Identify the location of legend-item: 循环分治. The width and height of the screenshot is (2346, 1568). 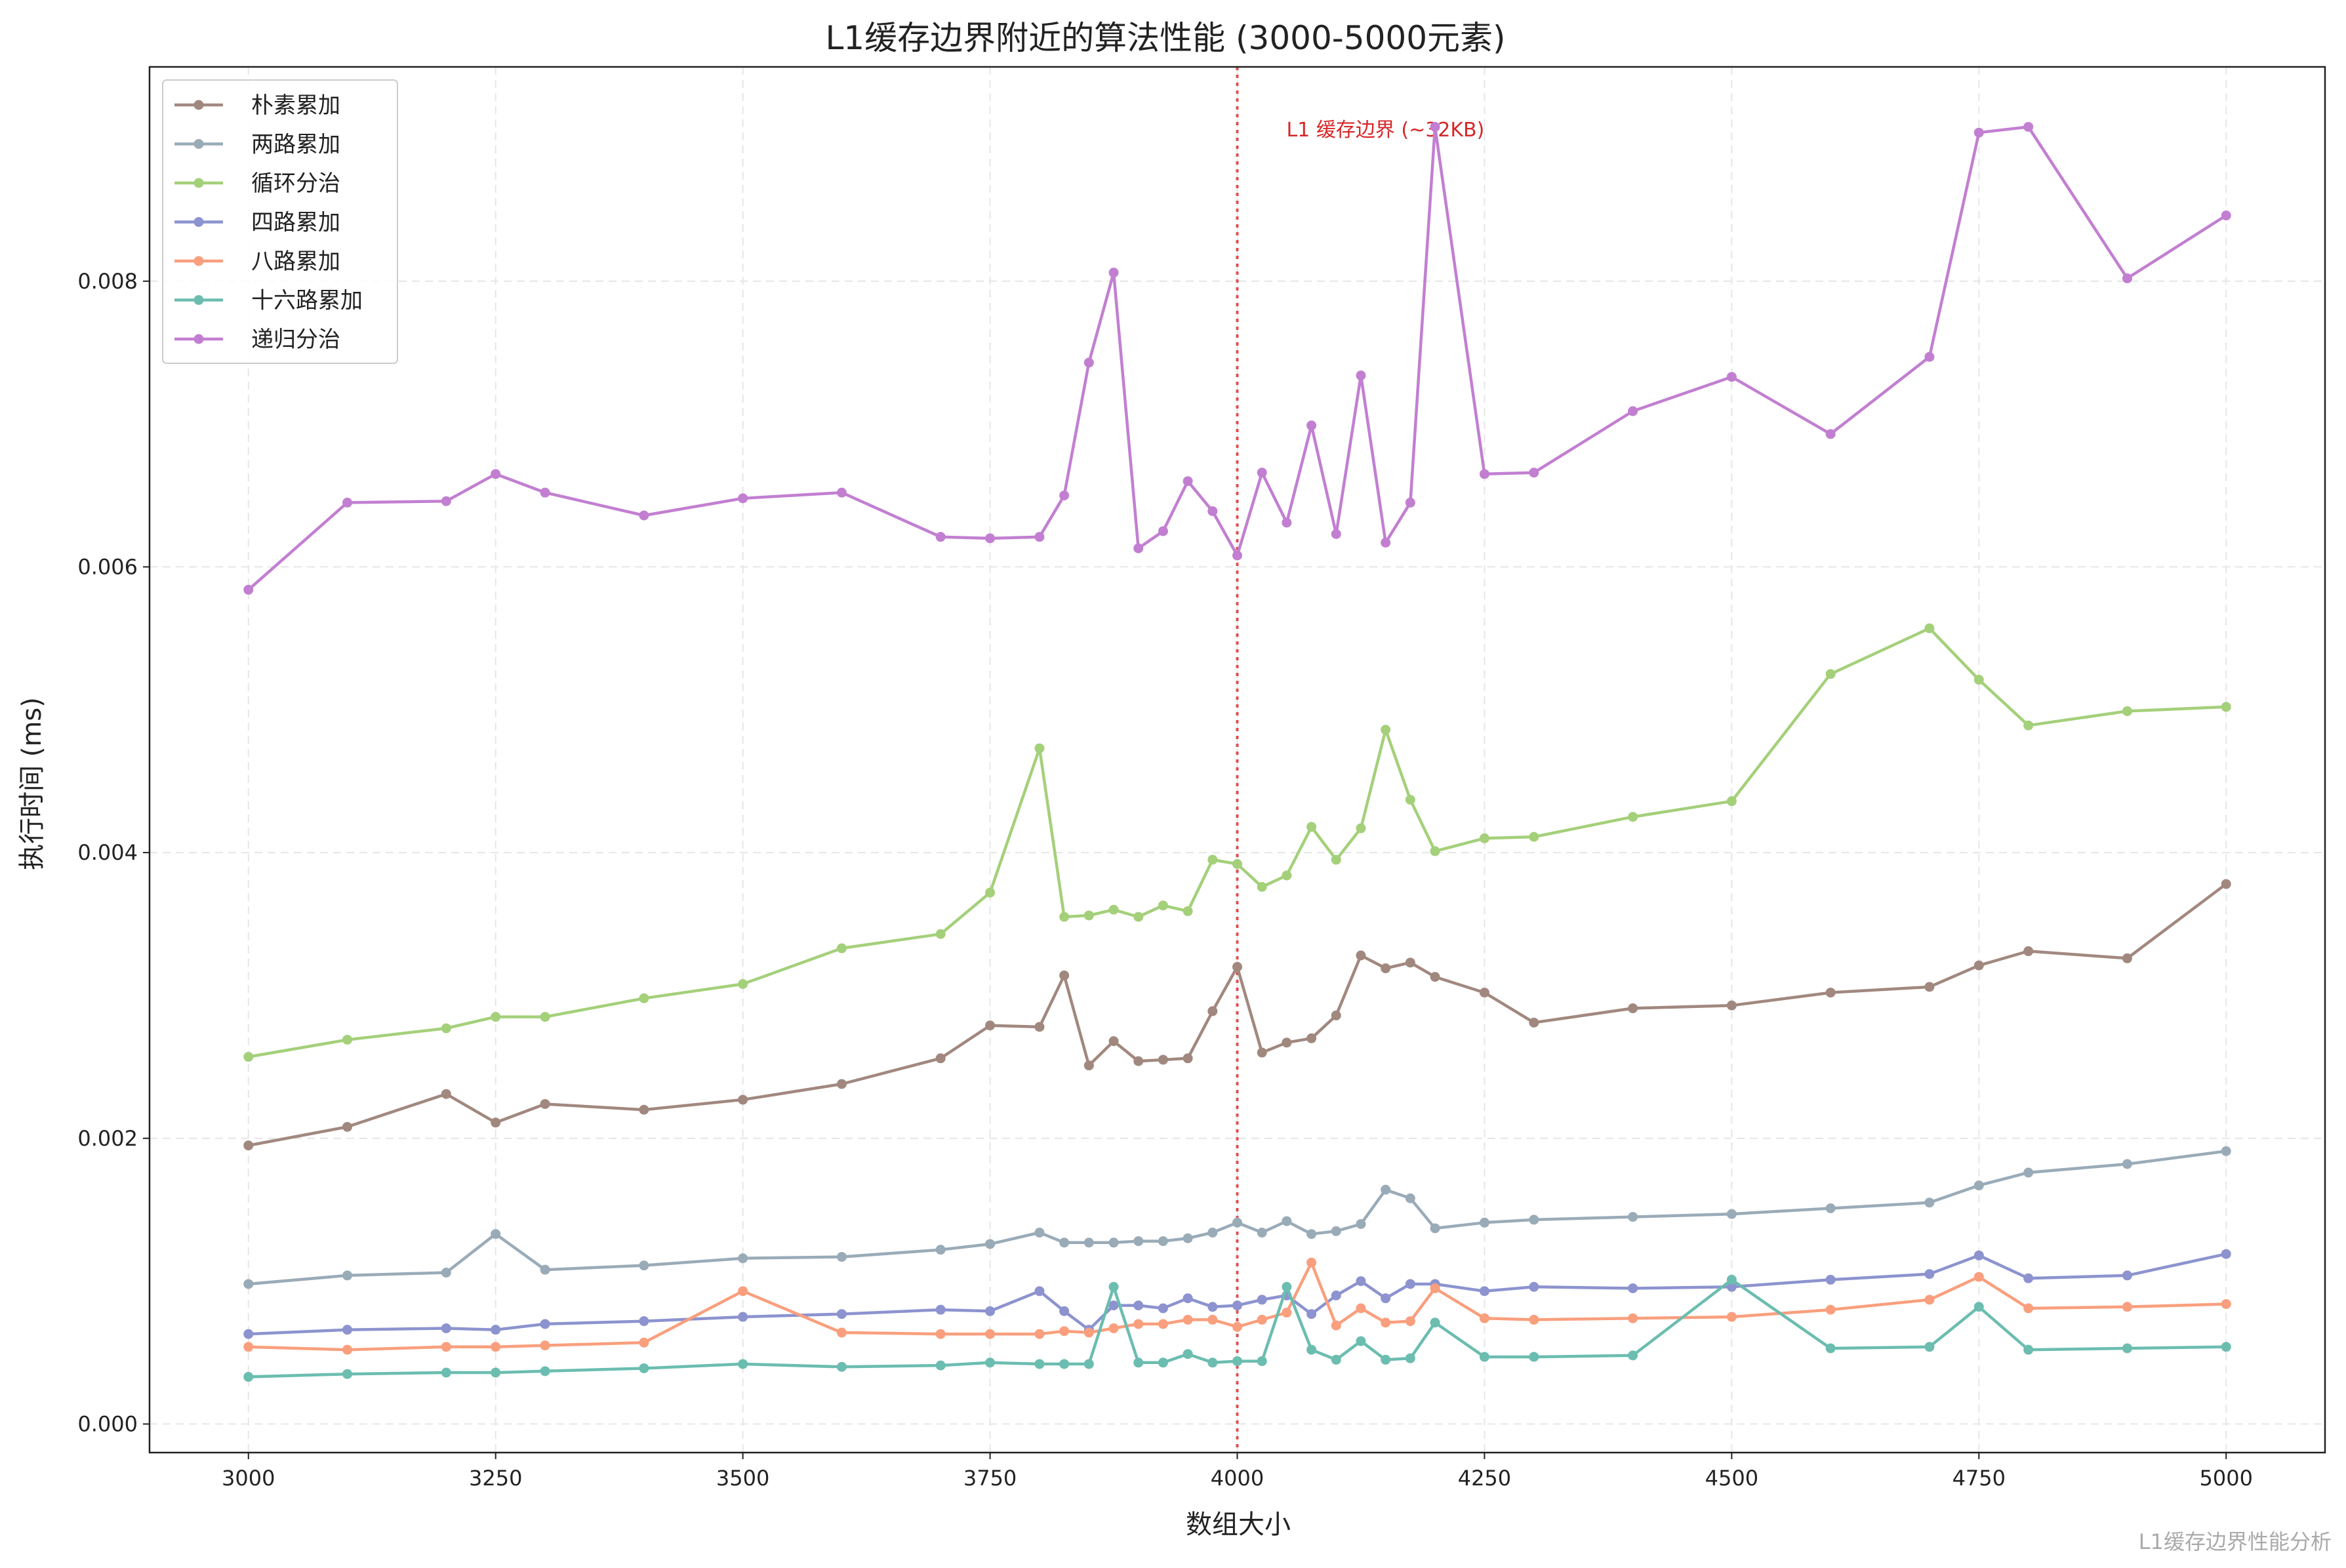
(257, 184).